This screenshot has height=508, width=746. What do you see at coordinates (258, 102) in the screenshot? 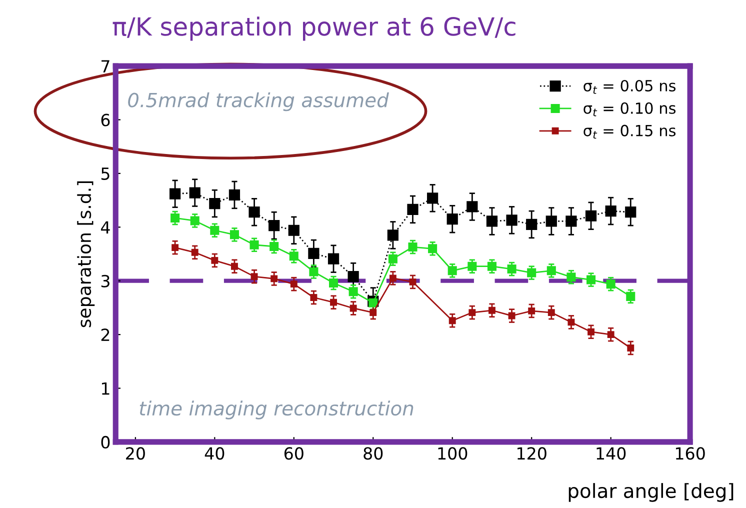
I see `annotation: 0.5mrad tracking assumed` at bounding box center [258, 102].